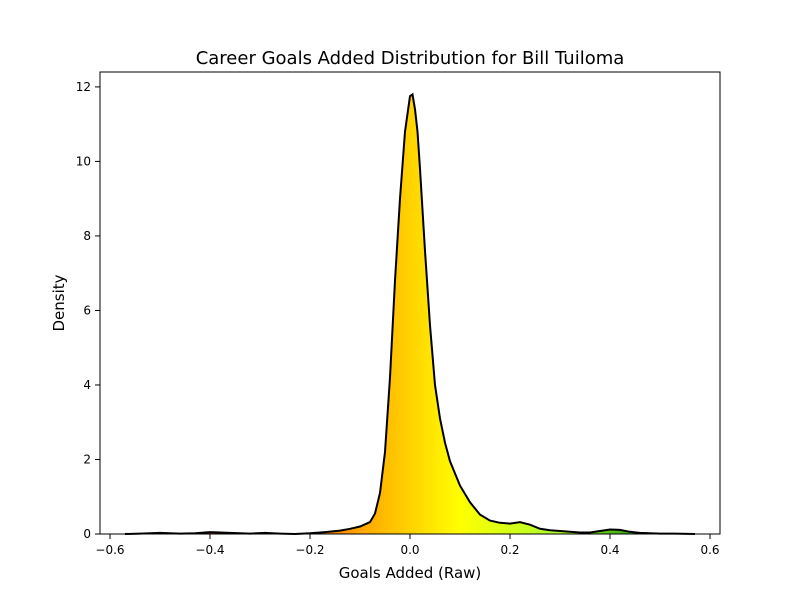 This screenshot has width=800, height=600. Describe the element at coordinates (309, 550) in the screenshot. I see `x-tick-label: −0.2` at that location.